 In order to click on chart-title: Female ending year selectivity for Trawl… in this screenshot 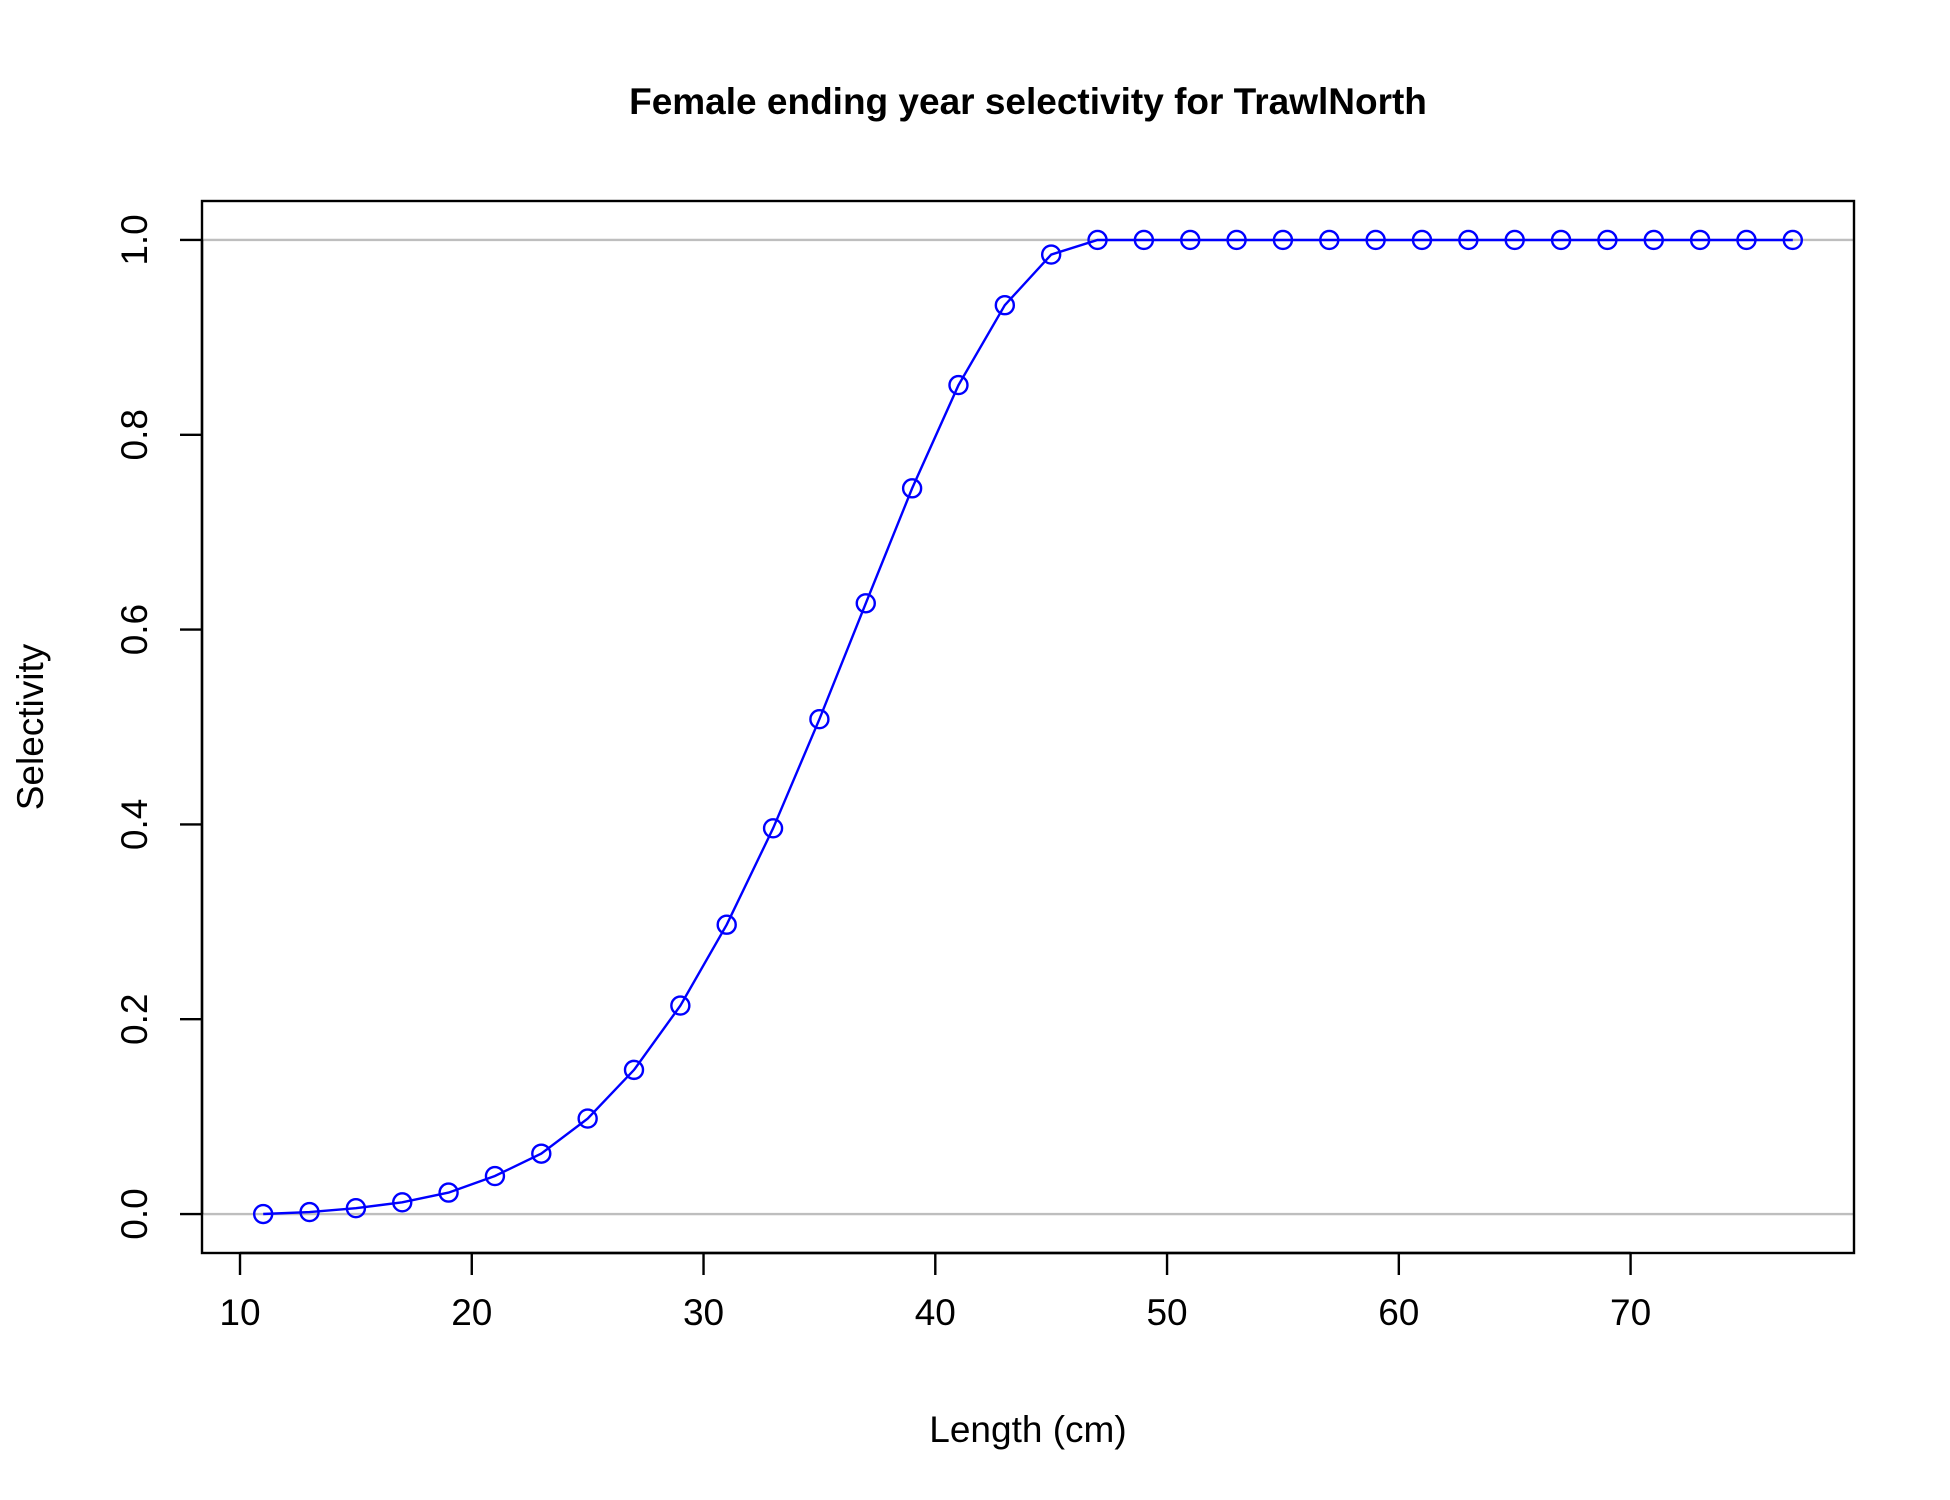, I will do `click(1028, 101)`.